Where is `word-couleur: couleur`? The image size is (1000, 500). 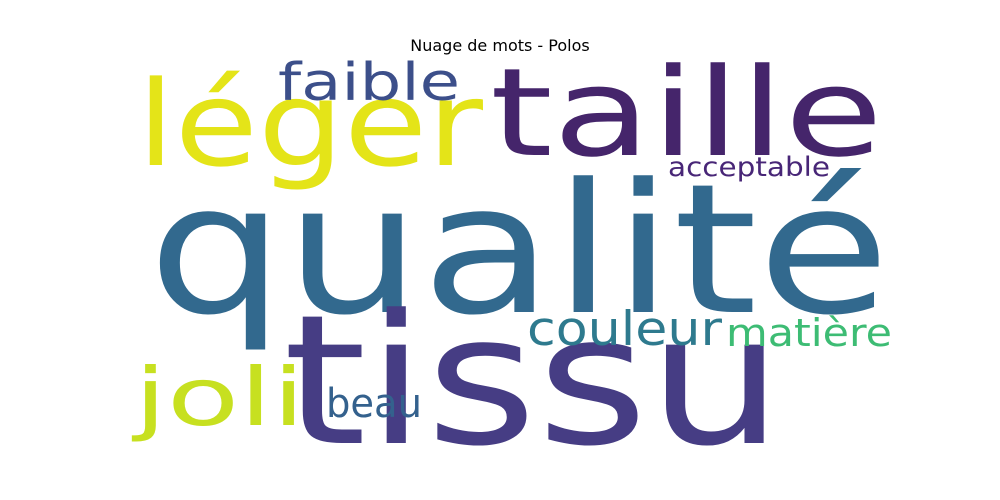 word-couleur: couleur is located at coordinates (625, 329).